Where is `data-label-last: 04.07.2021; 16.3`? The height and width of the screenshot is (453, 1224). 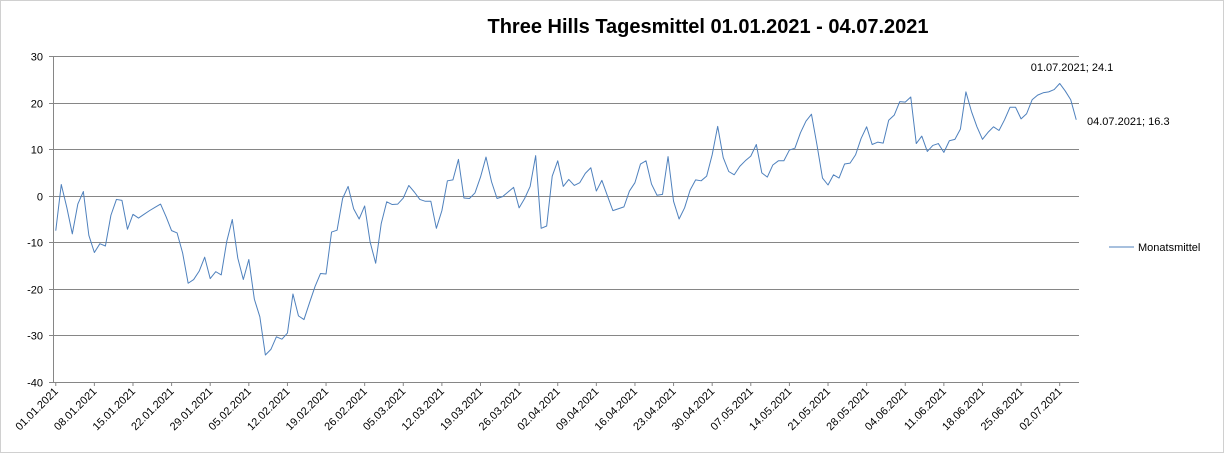 data-label-last: 04.07.2021; 16.3 is located at coordinates (1128, 122).